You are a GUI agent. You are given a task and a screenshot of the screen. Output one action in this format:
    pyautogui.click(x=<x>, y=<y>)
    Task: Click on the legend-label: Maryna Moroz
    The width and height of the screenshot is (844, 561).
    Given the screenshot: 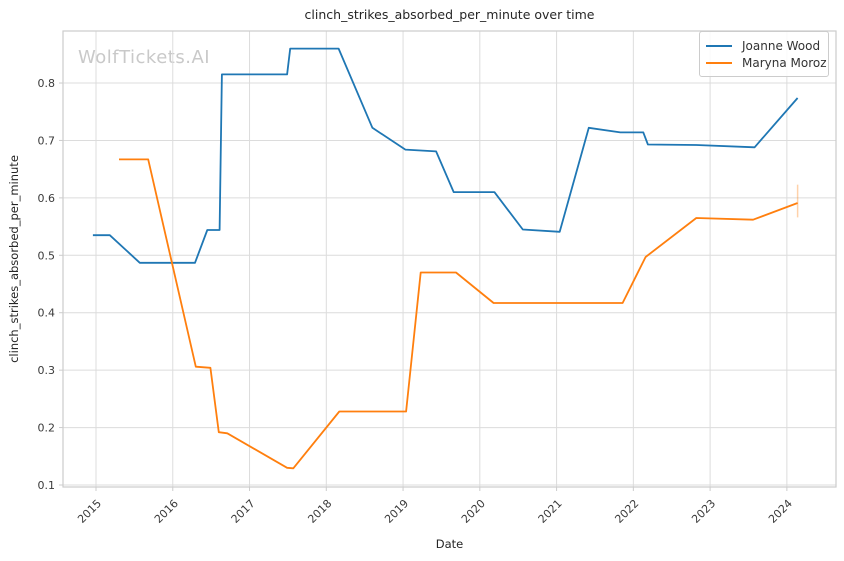 What is the action you would take?
    pyautogui.click(x=784, y=62)
    